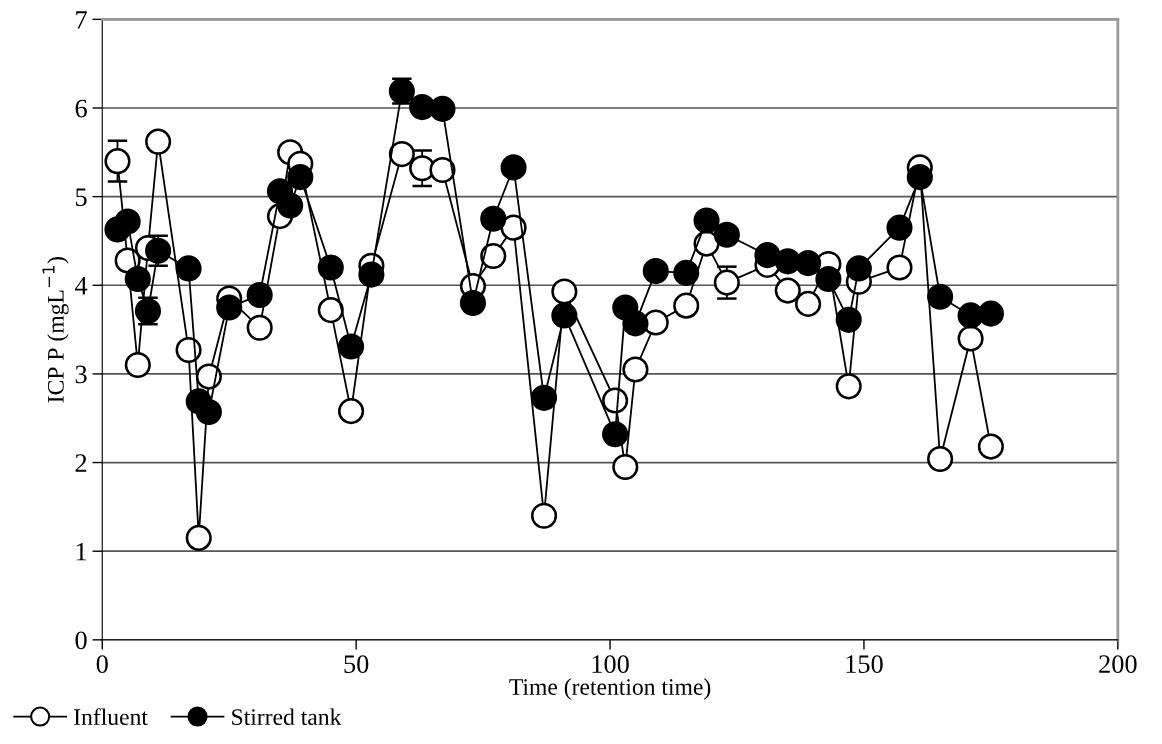 The image size is (1162, 744). Describe the element at coordinates (610, 689) in the screenshot. I see `x-axis-title: Time (retention time)` at that location.